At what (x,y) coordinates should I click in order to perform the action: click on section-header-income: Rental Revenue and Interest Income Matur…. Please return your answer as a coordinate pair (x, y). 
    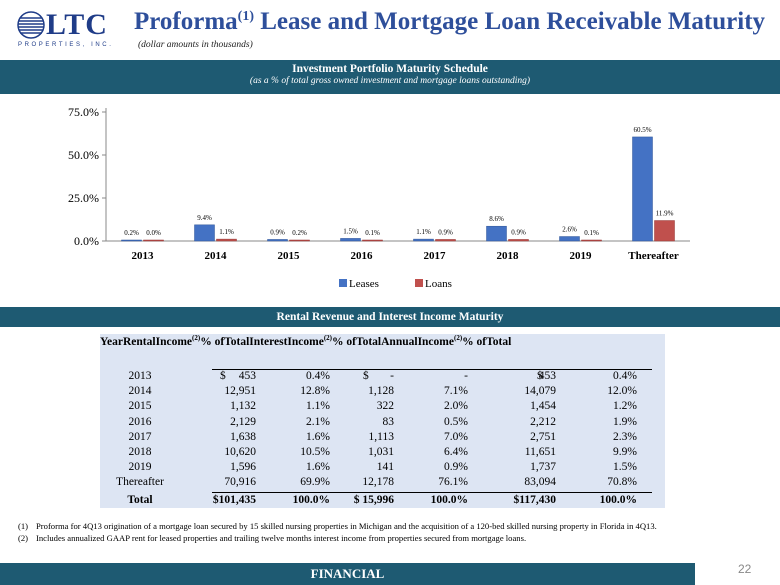
    Looking at the image, I should click on (390, 317).